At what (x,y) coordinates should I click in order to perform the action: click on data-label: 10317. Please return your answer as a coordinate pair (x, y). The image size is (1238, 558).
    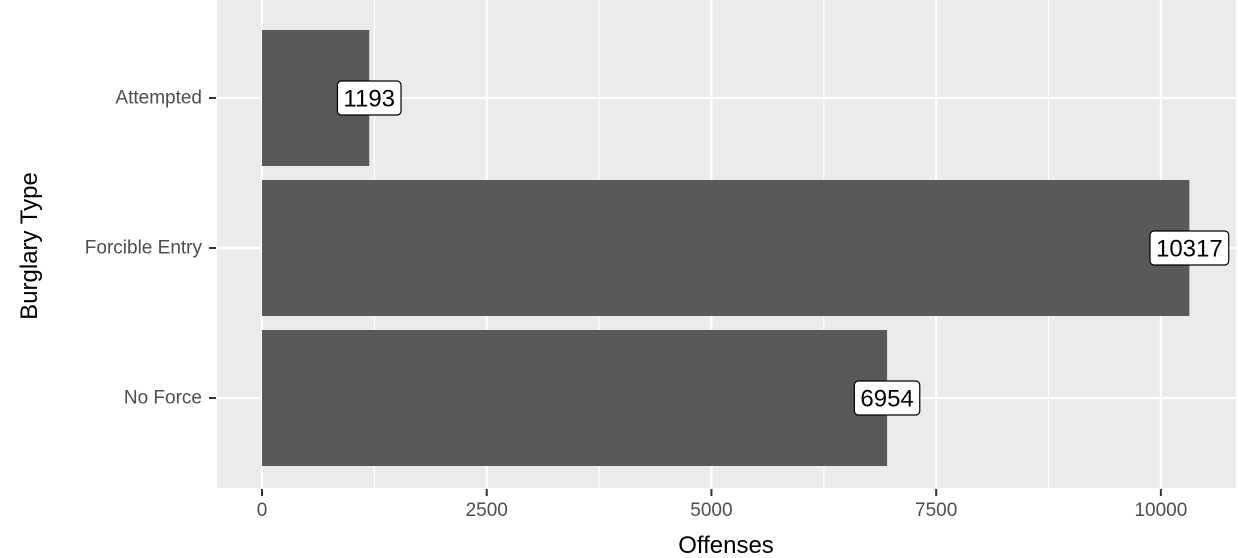
    Looking at the image, I should click on (1189, 248).